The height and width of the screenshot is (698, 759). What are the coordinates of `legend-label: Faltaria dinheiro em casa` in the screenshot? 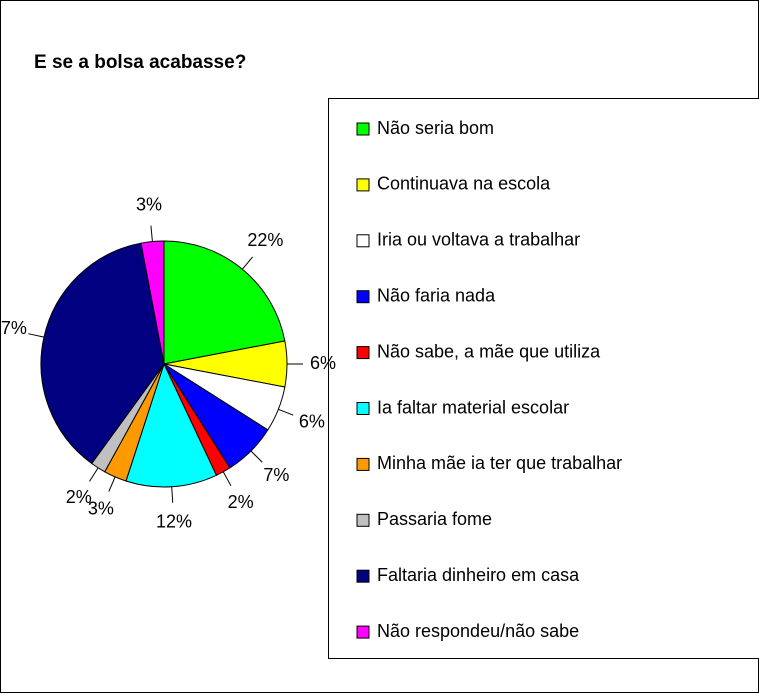 It's located at (478, 575).